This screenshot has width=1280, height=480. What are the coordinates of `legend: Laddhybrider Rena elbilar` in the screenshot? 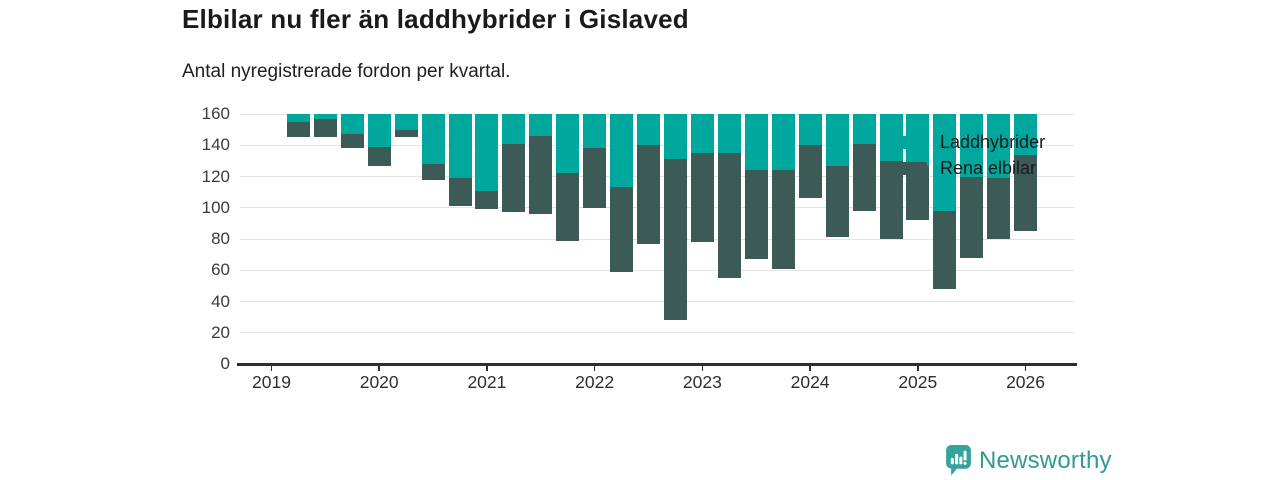 It's located at (967, 155).